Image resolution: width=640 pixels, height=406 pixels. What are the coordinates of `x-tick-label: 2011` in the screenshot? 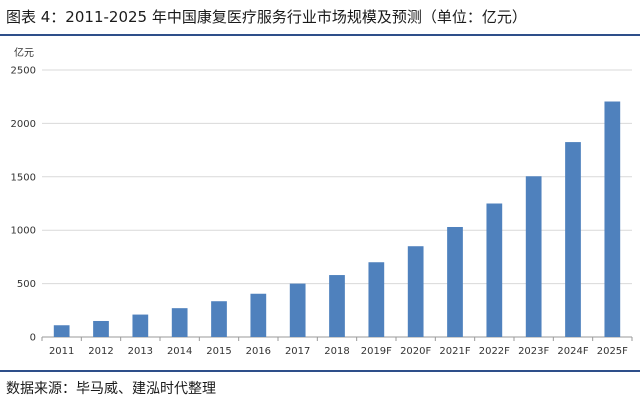 It's located at (61, 351).